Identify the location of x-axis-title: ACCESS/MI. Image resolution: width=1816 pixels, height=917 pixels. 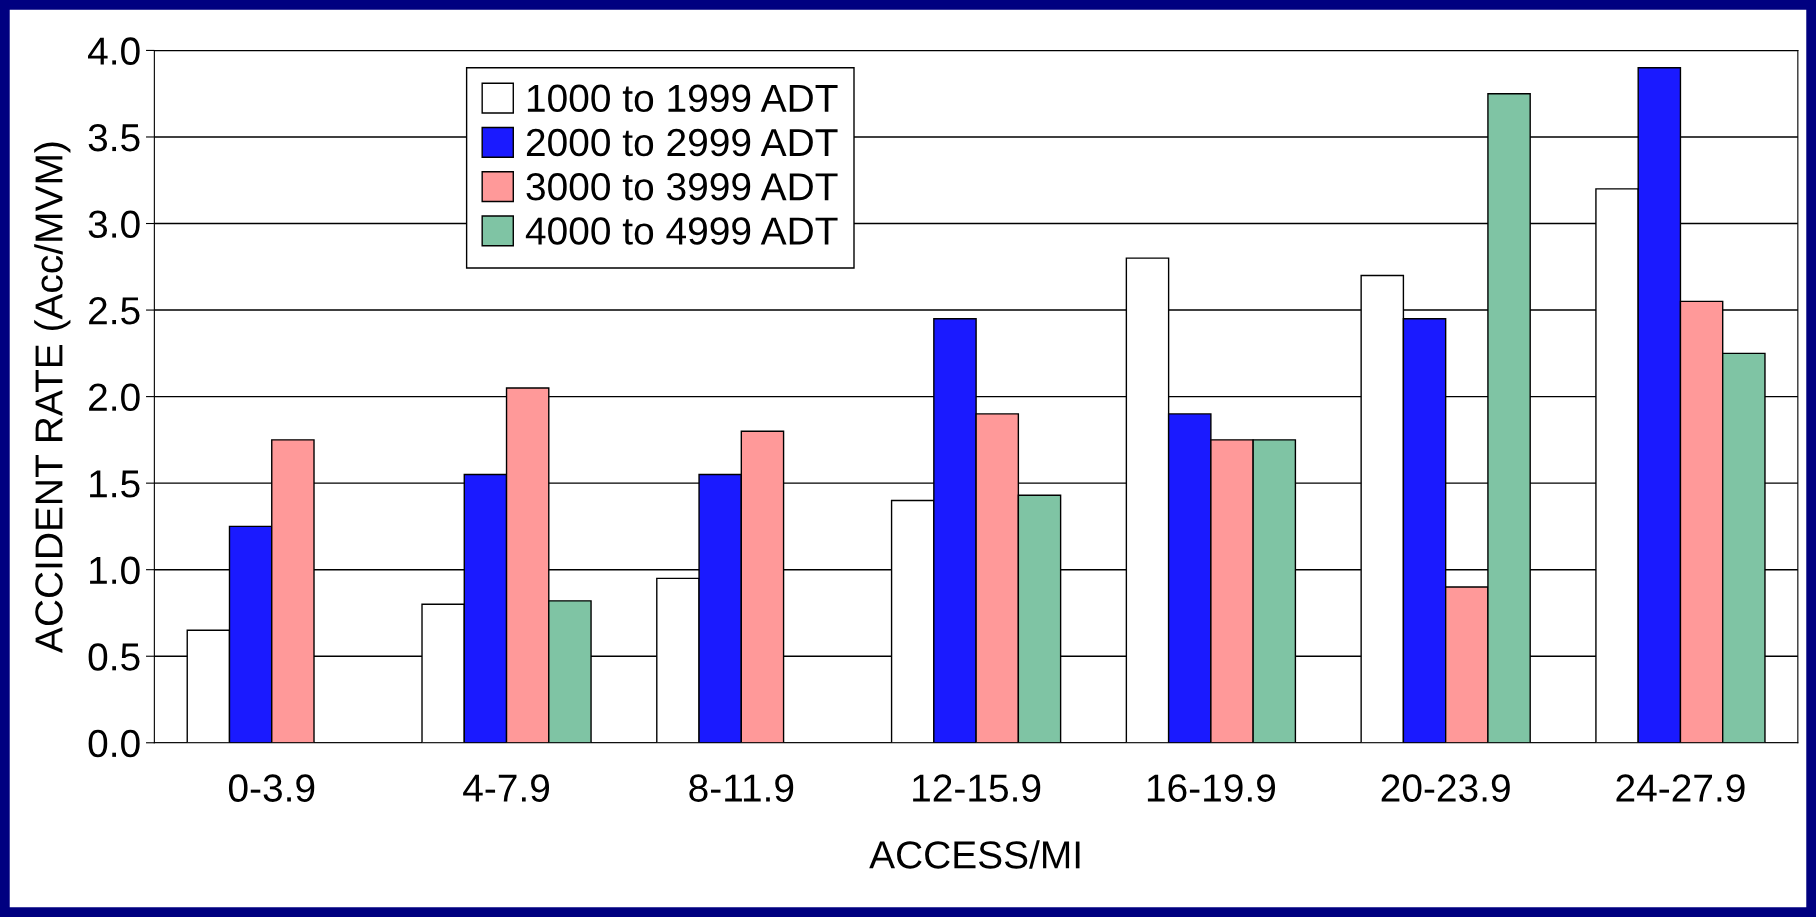
(974, 854).